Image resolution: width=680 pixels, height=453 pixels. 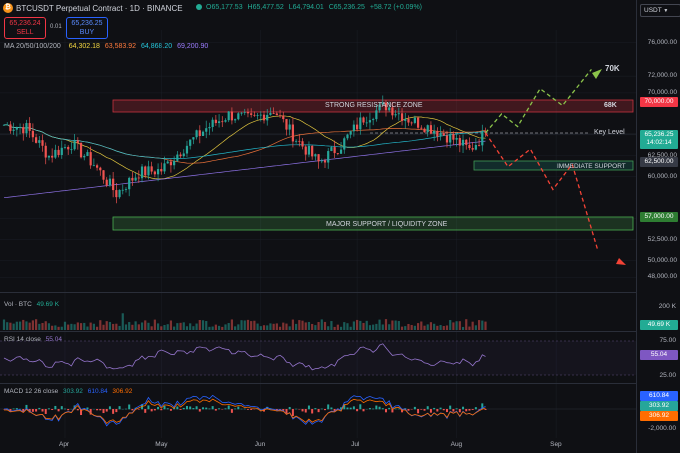 I want to click on time-tick-label: Aug, so click(x=456, y=444).